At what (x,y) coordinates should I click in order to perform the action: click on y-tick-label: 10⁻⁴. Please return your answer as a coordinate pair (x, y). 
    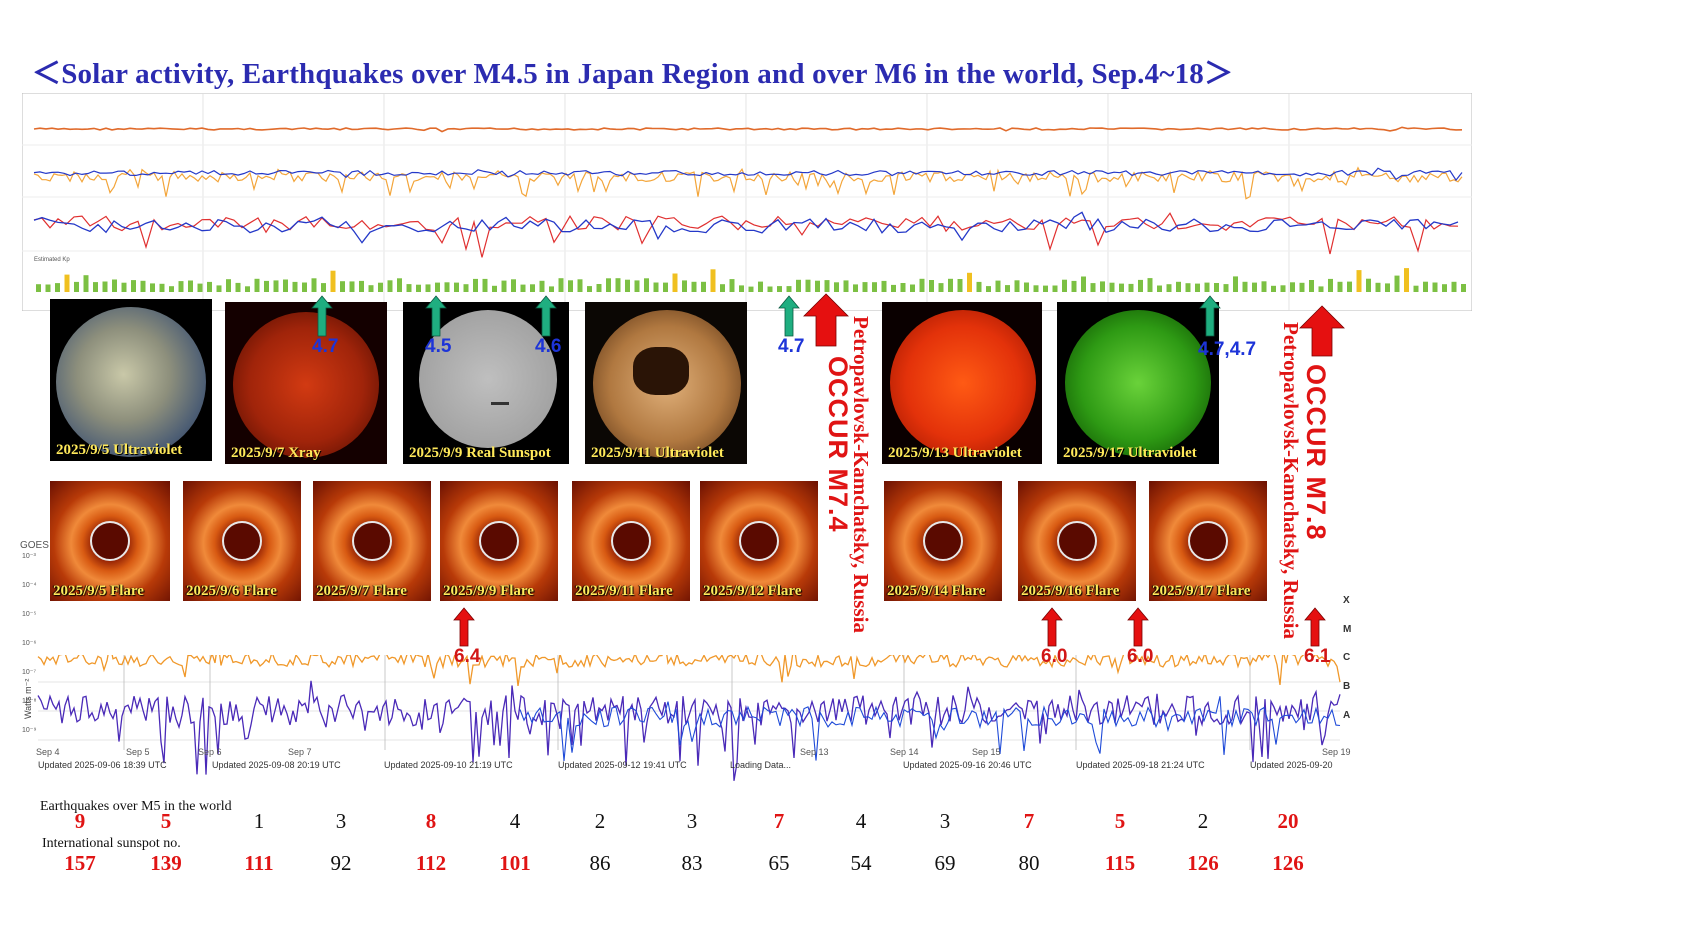
    Looking at the image, I should click on (29, 585).